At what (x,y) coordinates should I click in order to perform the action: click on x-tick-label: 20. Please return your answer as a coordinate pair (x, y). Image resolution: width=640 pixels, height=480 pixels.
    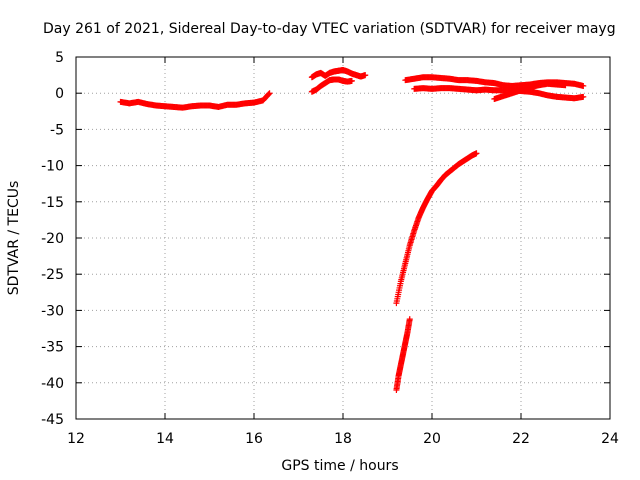
    Looking at the image, I should click on (432, 439).